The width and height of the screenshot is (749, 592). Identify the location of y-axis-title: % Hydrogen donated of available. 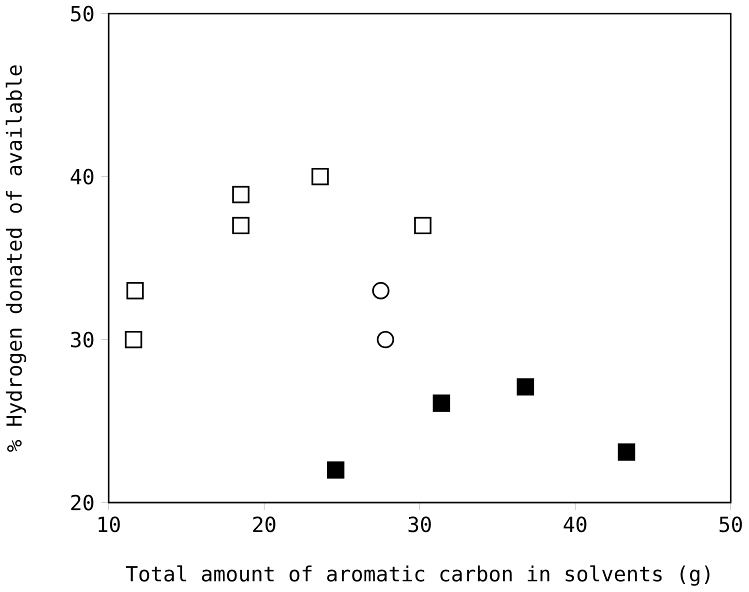
(16, 259).